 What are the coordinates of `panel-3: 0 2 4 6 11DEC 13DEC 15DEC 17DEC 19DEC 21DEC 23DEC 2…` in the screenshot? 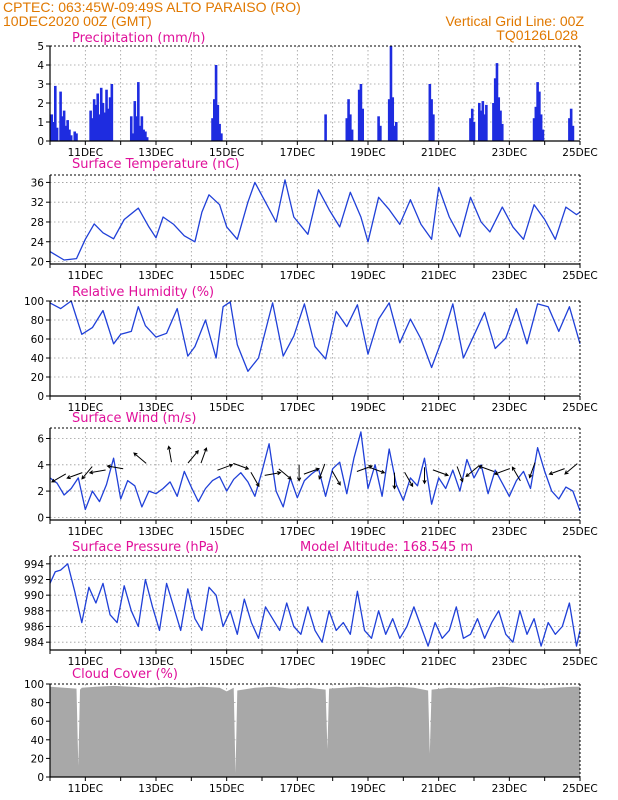 It's located at (317, 474).